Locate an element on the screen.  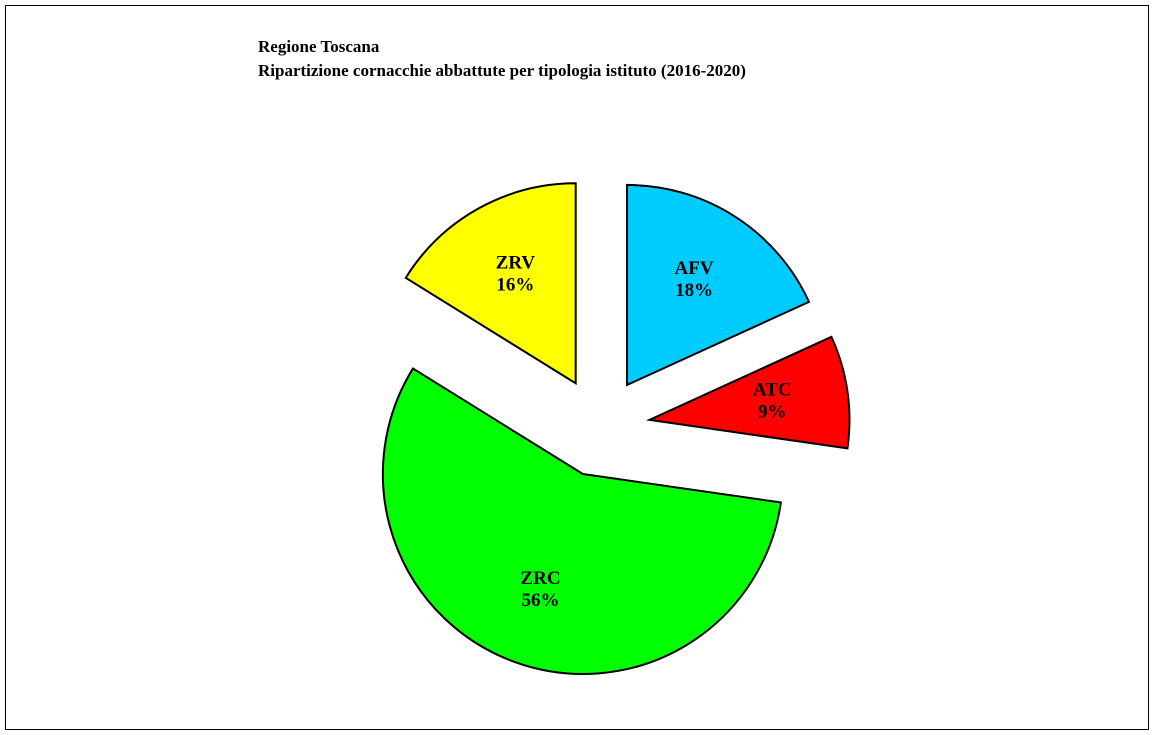
slice-category-label: ZRV is located at coordinates (516, 262).